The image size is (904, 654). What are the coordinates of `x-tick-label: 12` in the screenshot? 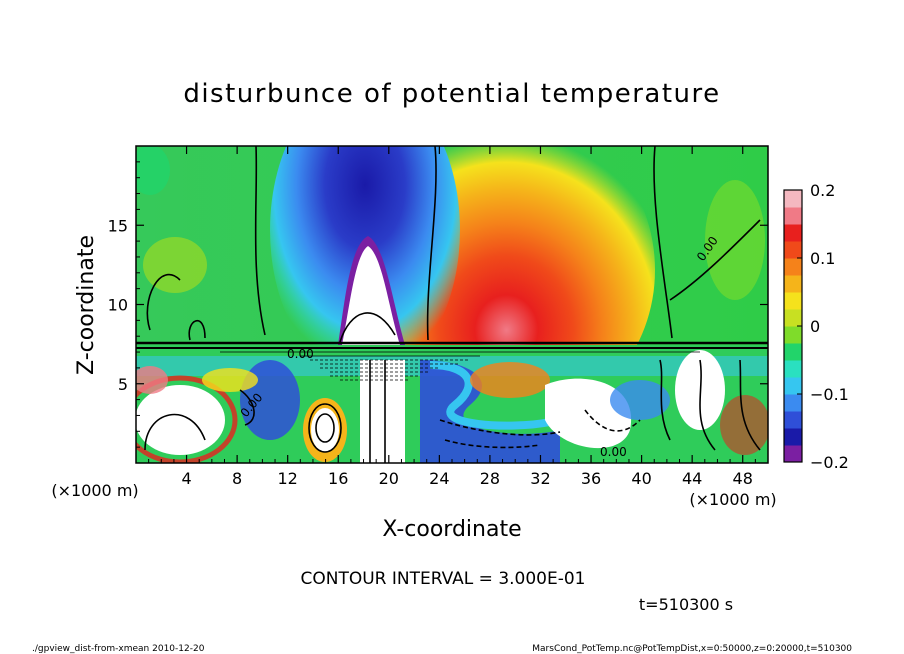 It's located at (288, 478).